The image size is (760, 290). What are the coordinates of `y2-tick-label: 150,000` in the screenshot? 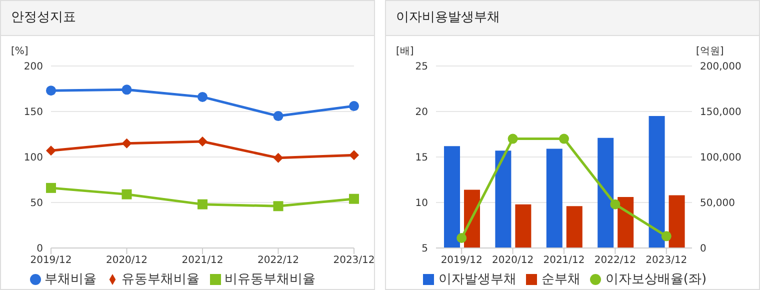 It's located at (721, 112).